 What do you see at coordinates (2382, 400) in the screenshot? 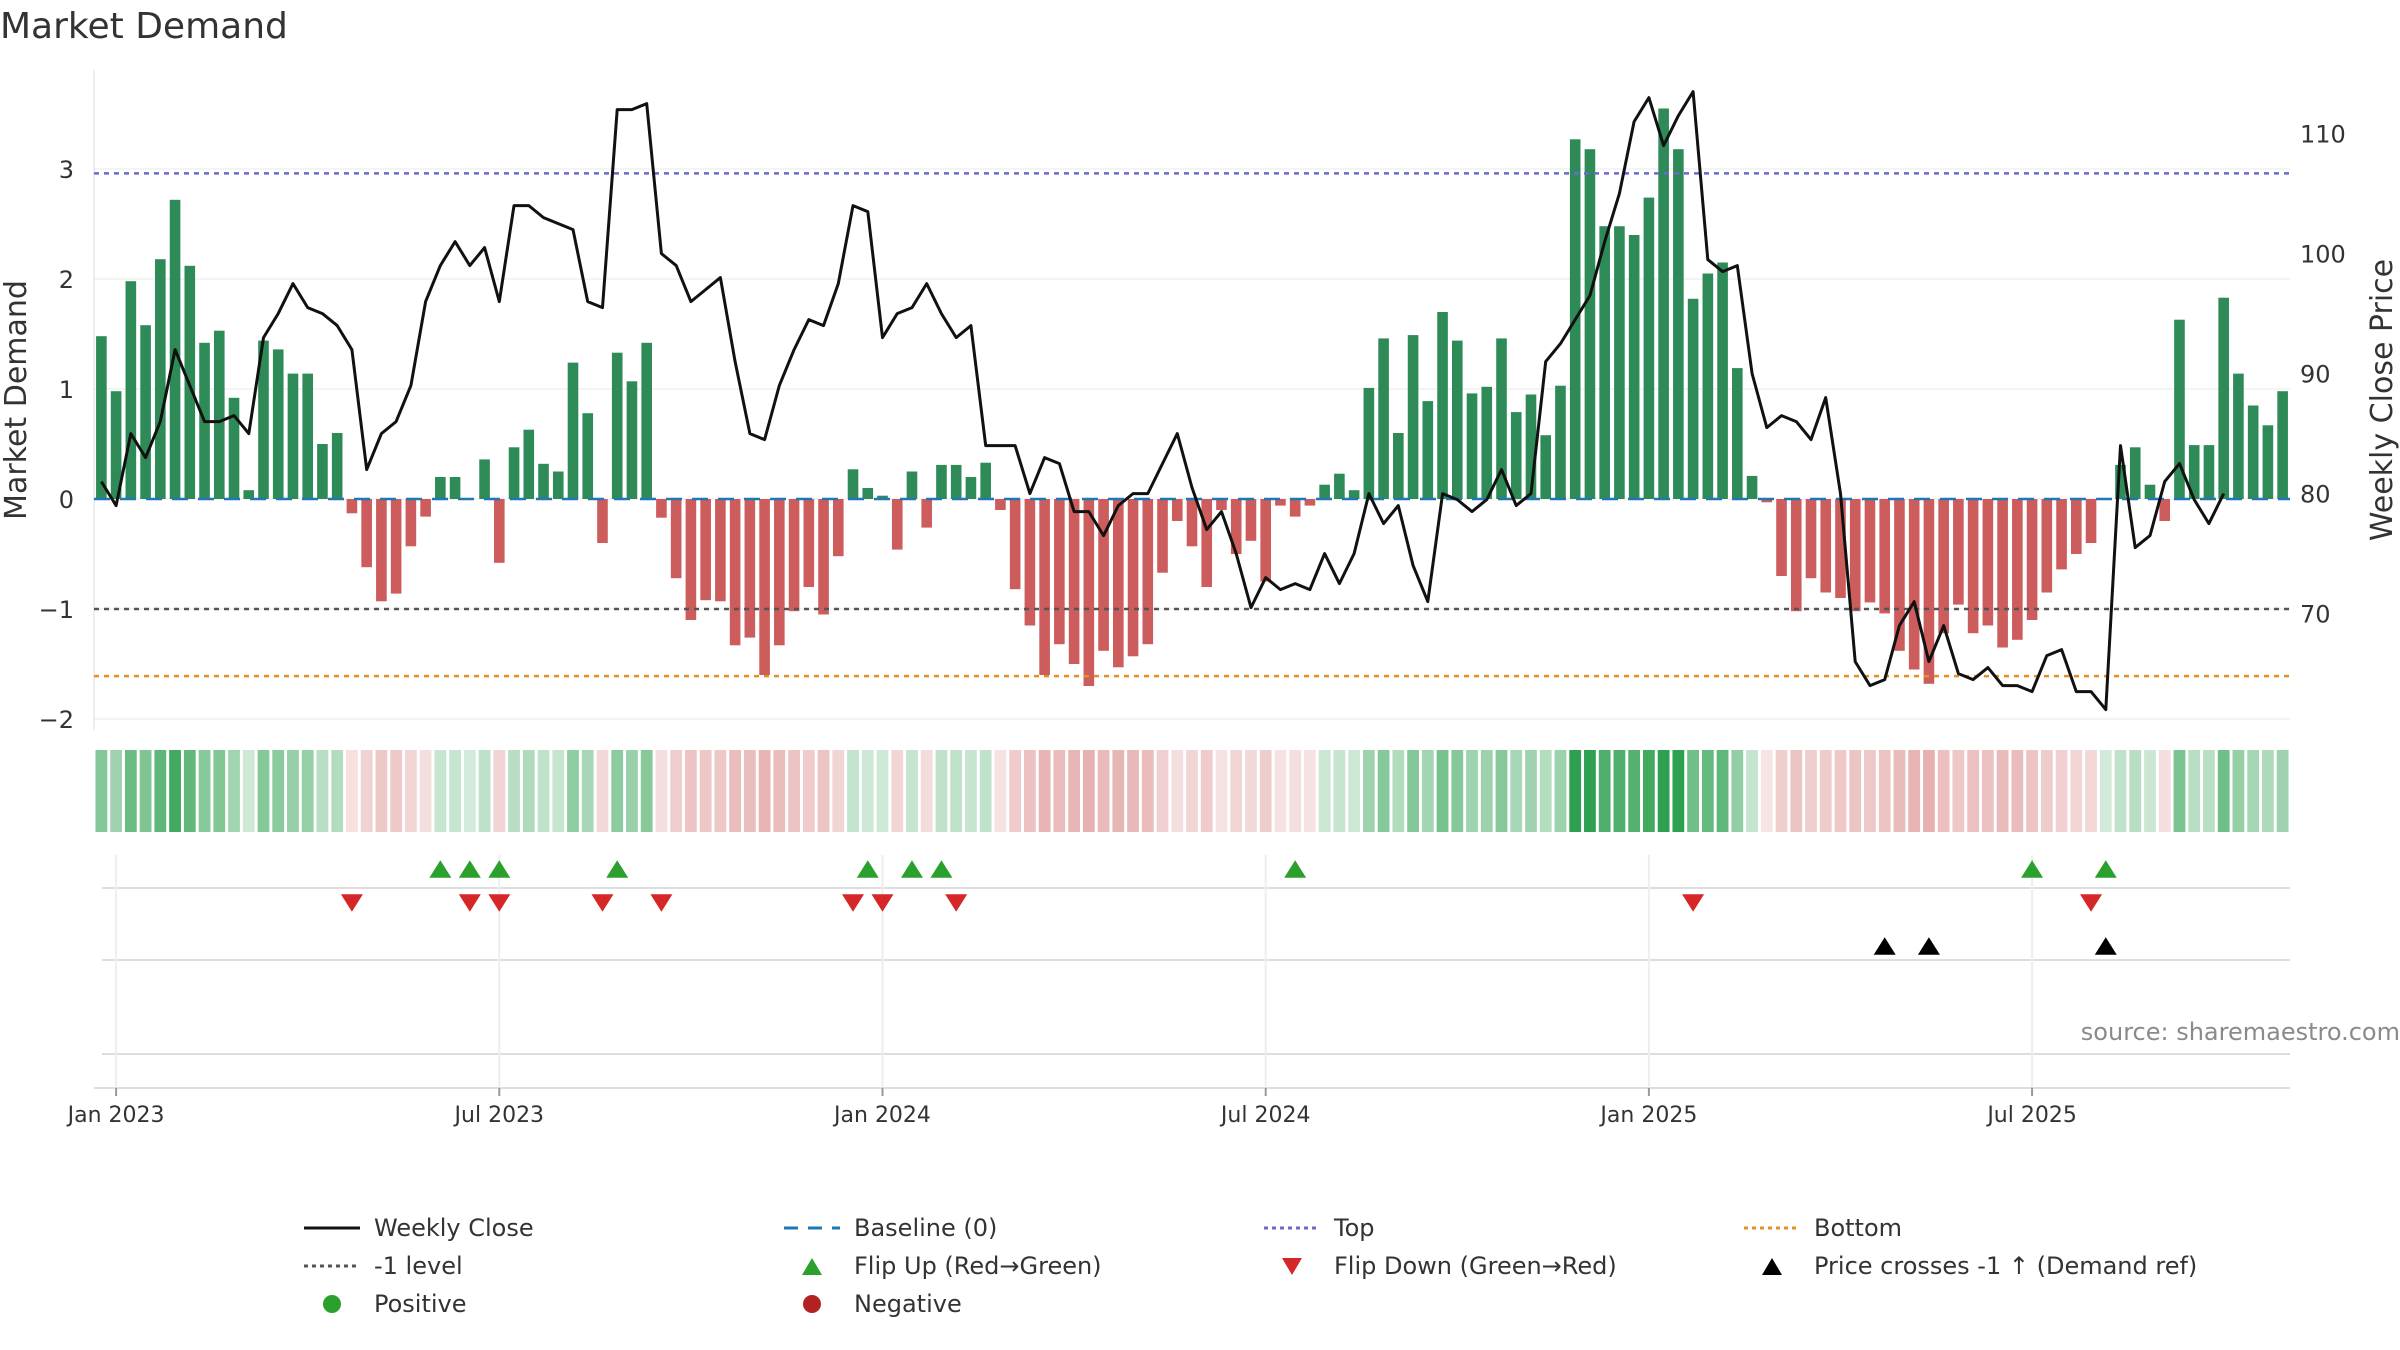
I see `y2-axis-title: Weekly Close Price` at bounding box center [2382, 400].